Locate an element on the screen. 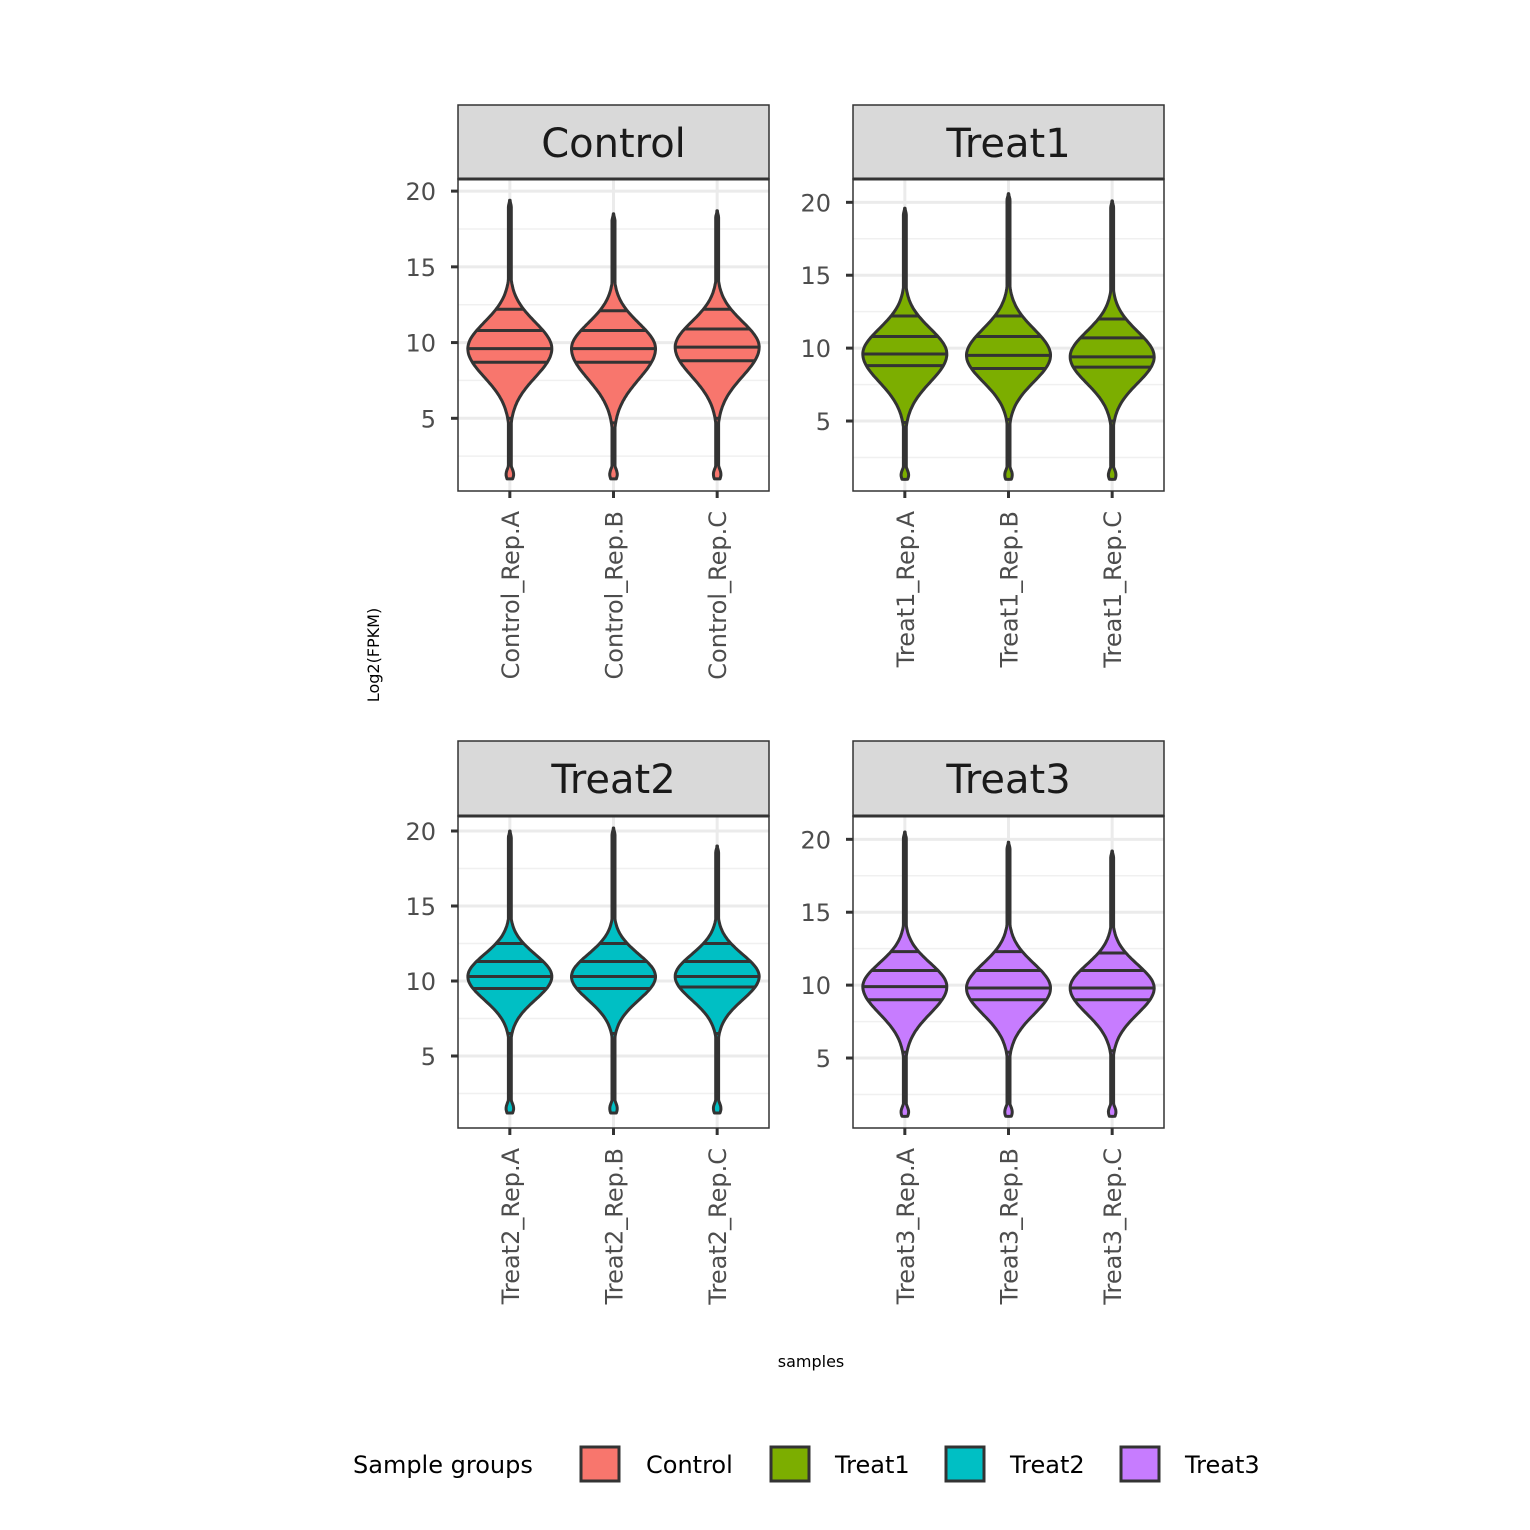  x-tick-label: Control_Rep.C is located at coordinates (718, 595).